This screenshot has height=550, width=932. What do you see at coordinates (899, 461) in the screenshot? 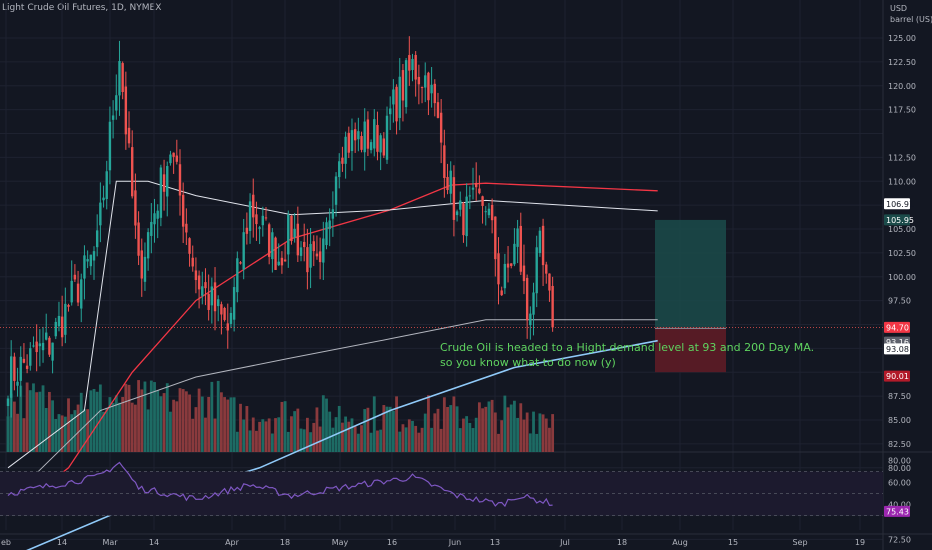
I see `rsi-axis-tick: 80.00` at bounding box center [899, 461].